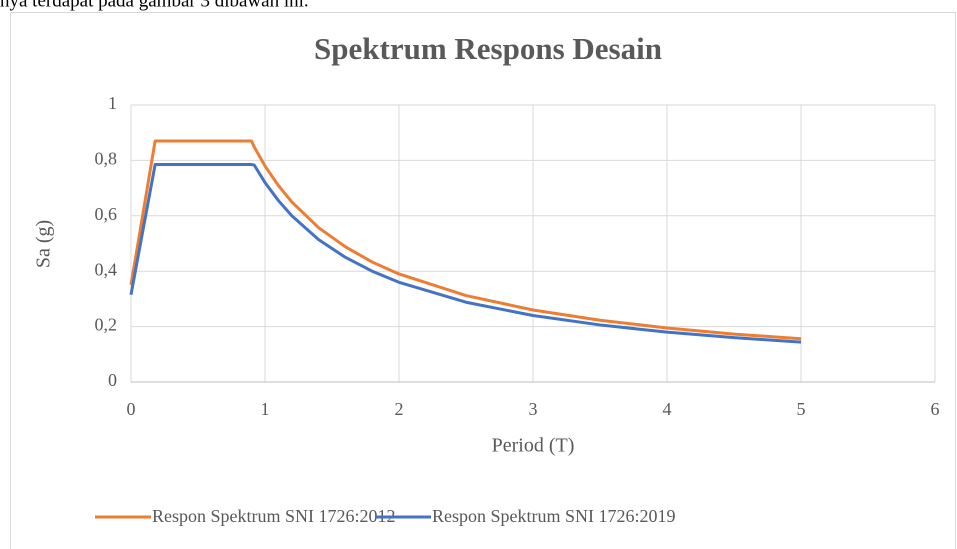 This screenshot has height=549, width=957. Describe the element at coordinates (112, 380) in the screenshot. I see `y-tick-label: 0` at that location.